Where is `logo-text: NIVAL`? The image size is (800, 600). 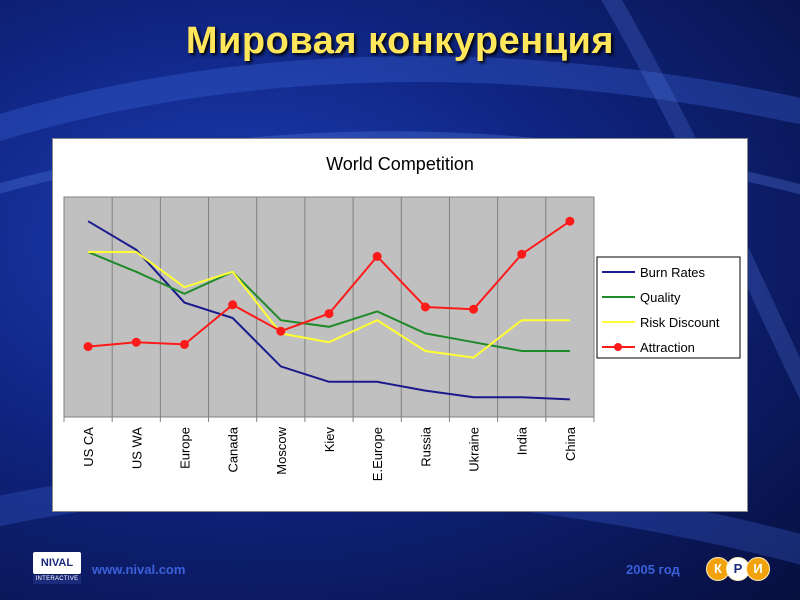
logo-text: NIVAL is located at coordinates (57, 563).